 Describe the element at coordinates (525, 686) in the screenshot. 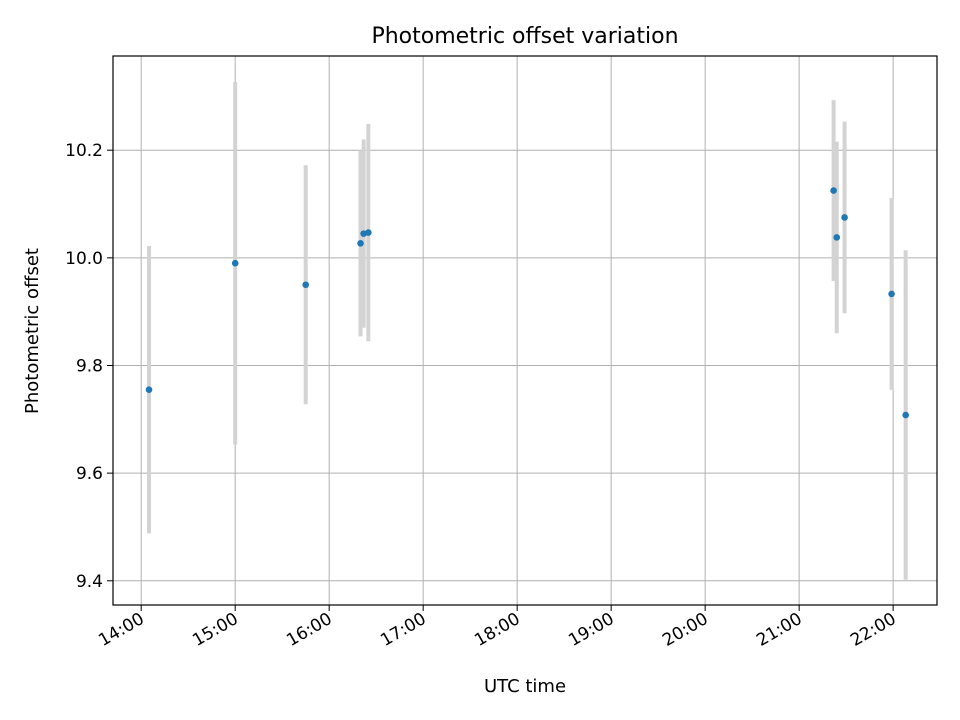

I see `x-axis-label: UTC time` at that location.